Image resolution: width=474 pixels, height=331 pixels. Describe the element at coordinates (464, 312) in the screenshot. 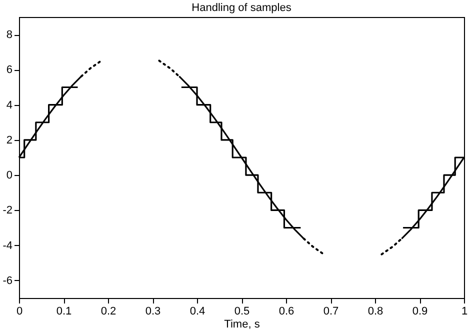

I see `x-tick-label: 1` at that location.